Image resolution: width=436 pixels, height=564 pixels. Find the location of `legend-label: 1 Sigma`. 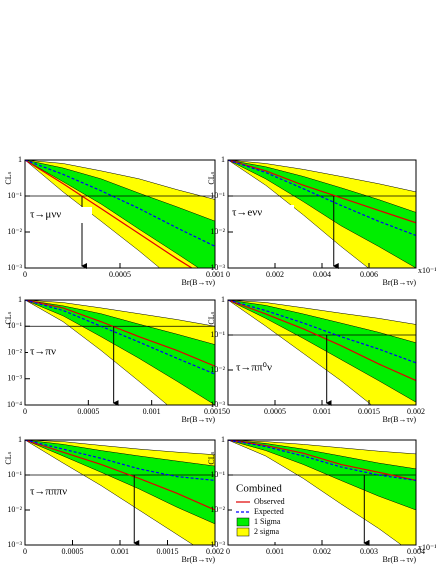

legend-label: 1 Sigma is located at coordinates (267, 521).